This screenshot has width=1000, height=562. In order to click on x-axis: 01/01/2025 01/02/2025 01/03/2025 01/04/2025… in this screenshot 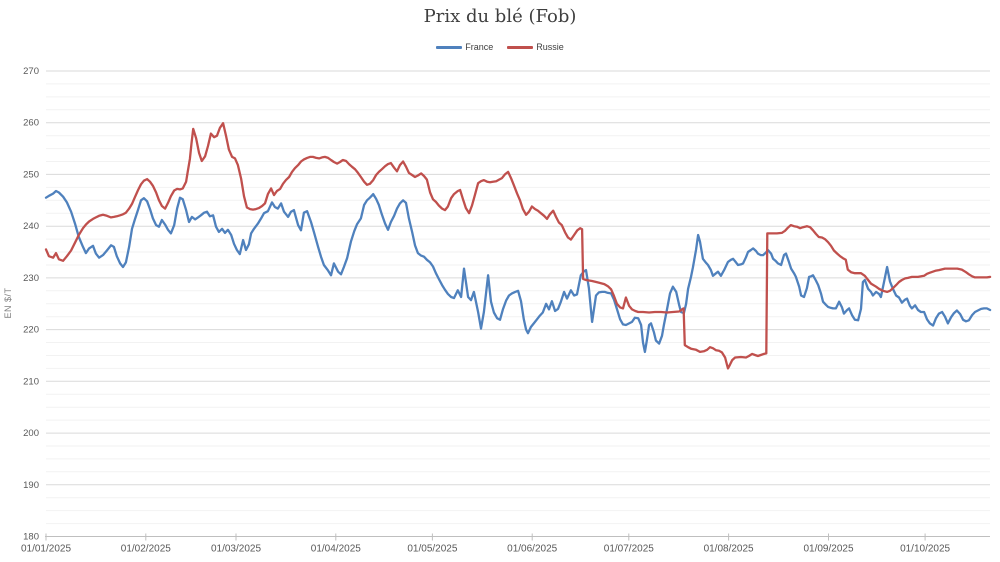, I will do `click(505, 544)`.